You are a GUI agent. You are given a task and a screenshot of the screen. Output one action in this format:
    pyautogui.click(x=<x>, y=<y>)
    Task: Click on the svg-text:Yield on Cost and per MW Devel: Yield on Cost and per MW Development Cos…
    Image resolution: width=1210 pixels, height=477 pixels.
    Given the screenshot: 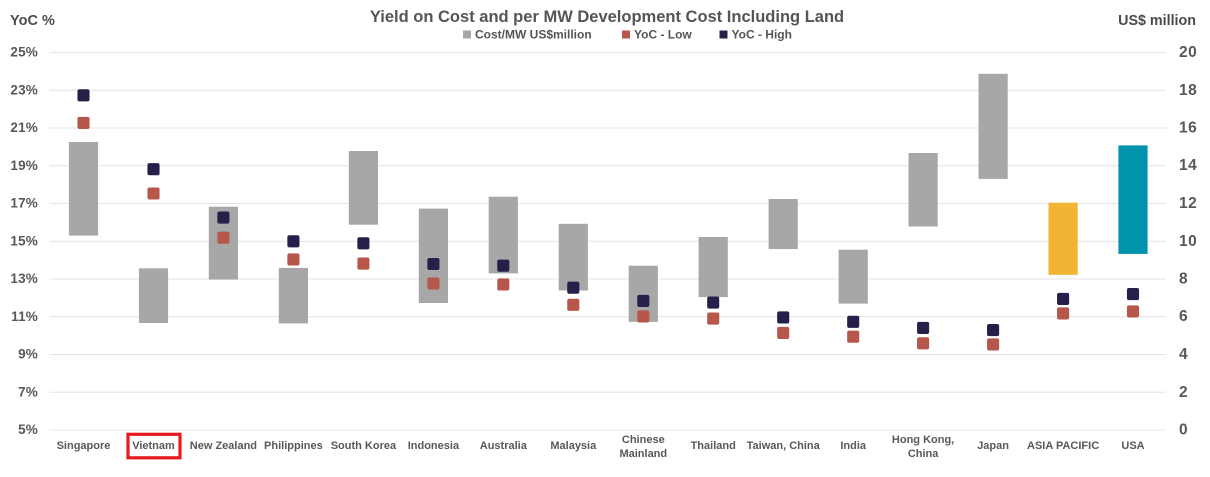 What is the action you would take?
    pyautogui.click(x=607, y=17)
    